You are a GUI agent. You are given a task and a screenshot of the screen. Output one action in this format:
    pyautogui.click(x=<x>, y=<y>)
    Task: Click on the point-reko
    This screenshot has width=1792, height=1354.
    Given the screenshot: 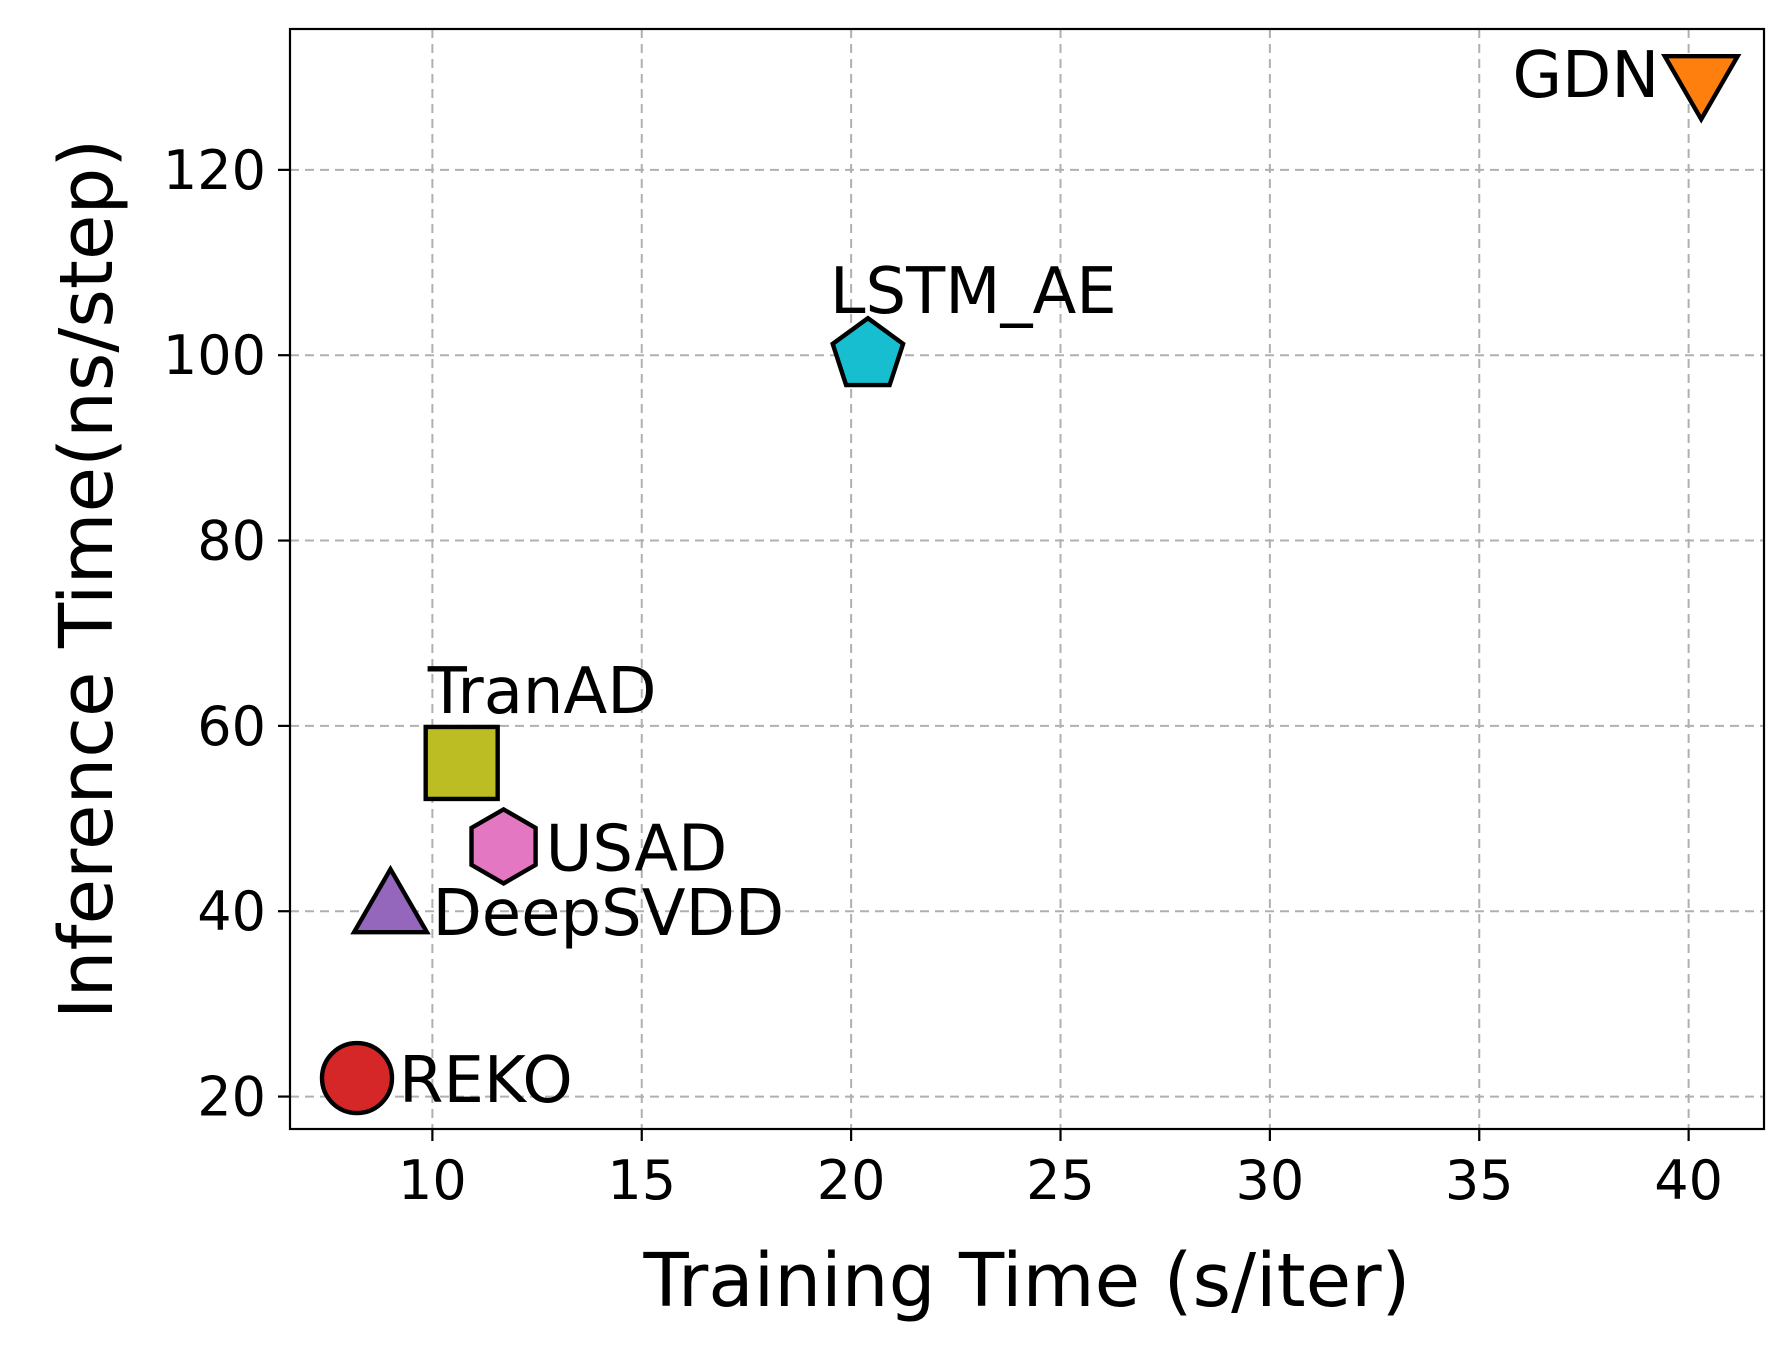 What is the action you would take?
    pyautogui.click(x=357, y=1078)
    